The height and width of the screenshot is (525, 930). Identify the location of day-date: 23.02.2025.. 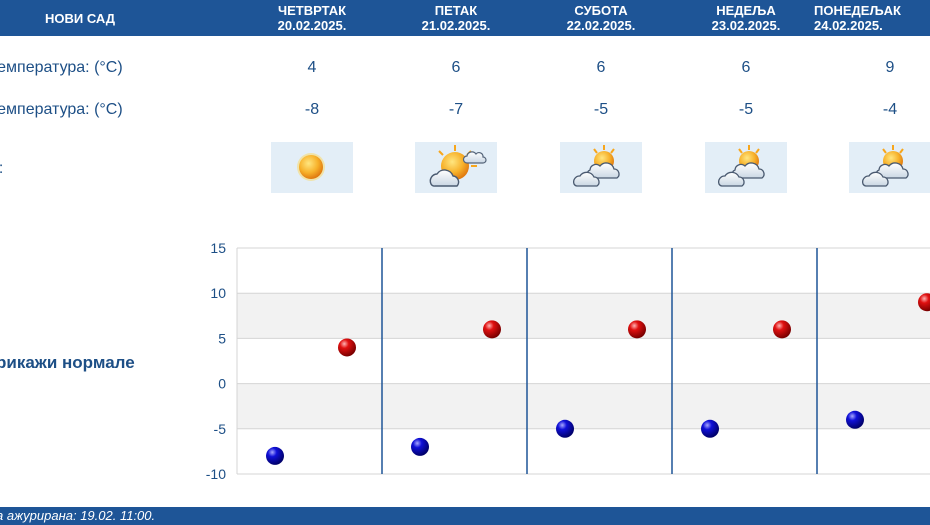
(746, 25).